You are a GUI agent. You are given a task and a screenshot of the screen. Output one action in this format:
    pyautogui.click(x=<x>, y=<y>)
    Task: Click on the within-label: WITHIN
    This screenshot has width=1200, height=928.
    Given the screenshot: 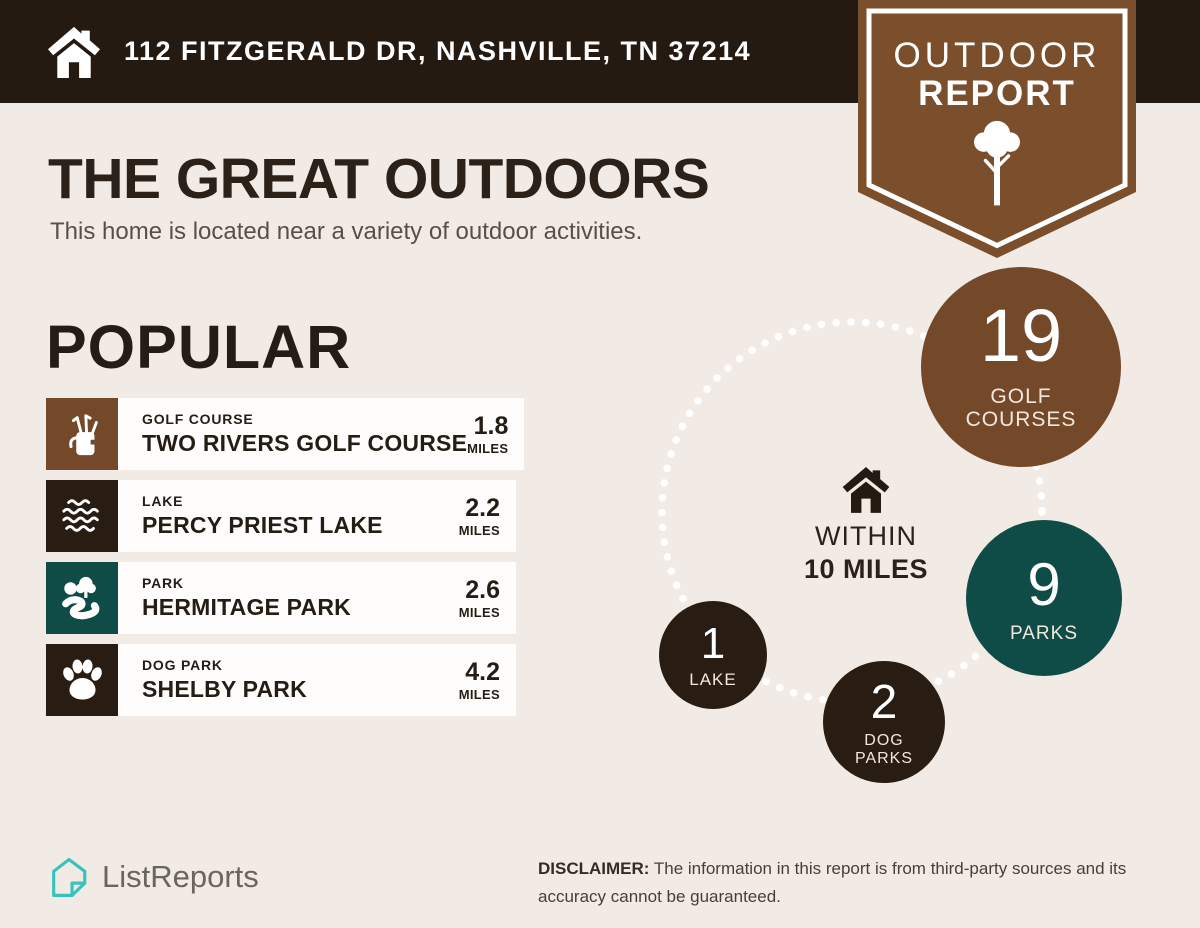 What is the action you would take?
    pyautogui.click(x=866, y=536)
    